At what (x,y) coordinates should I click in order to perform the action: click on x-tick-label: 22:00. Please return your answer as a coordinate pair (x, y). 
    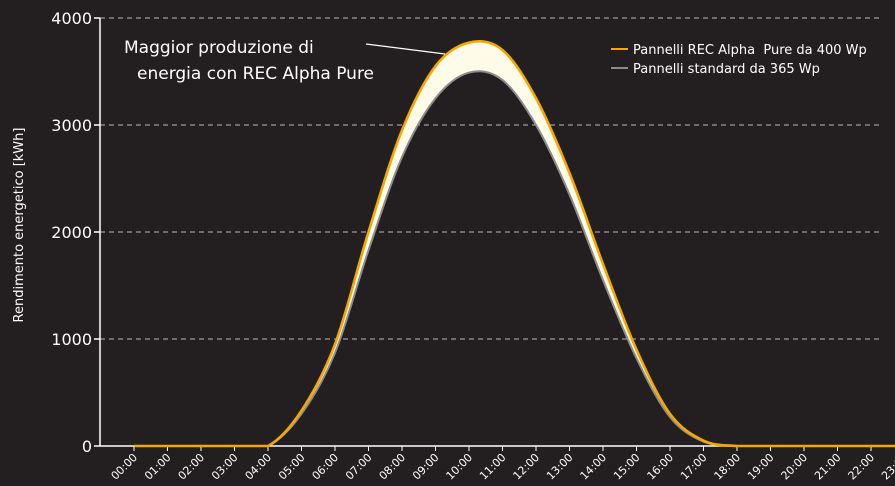
    Looking at the image, I should click on (862, 467).